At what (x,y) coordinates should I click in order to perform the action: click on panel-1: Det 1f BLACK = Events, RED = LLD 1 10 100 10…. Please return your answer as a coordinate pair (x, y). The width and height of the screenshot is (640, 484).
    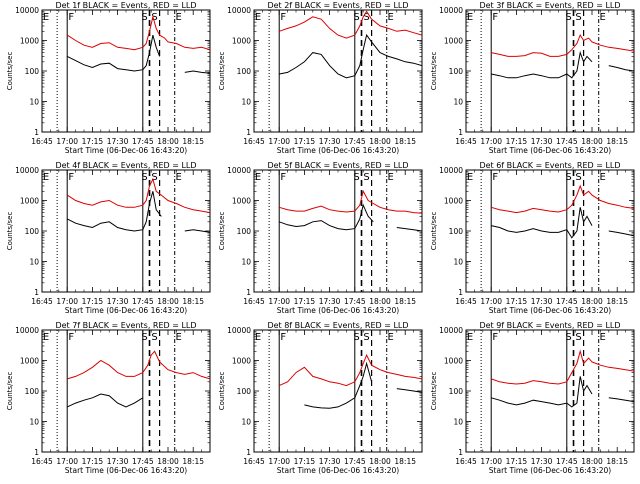
    Looking at the image, I should click on (108, 78).